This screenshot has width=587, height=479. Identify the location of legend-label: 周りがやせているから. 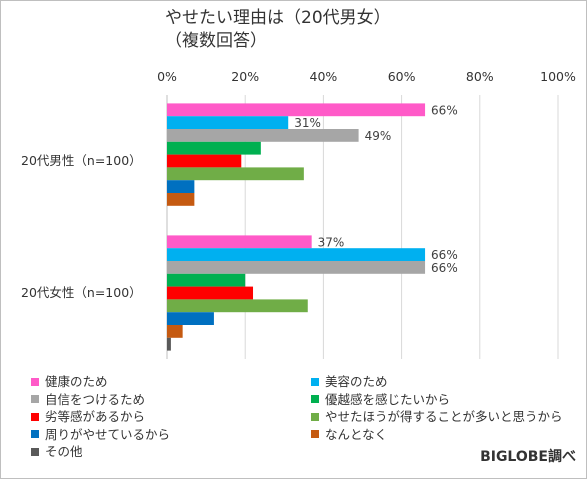
(108, 434).